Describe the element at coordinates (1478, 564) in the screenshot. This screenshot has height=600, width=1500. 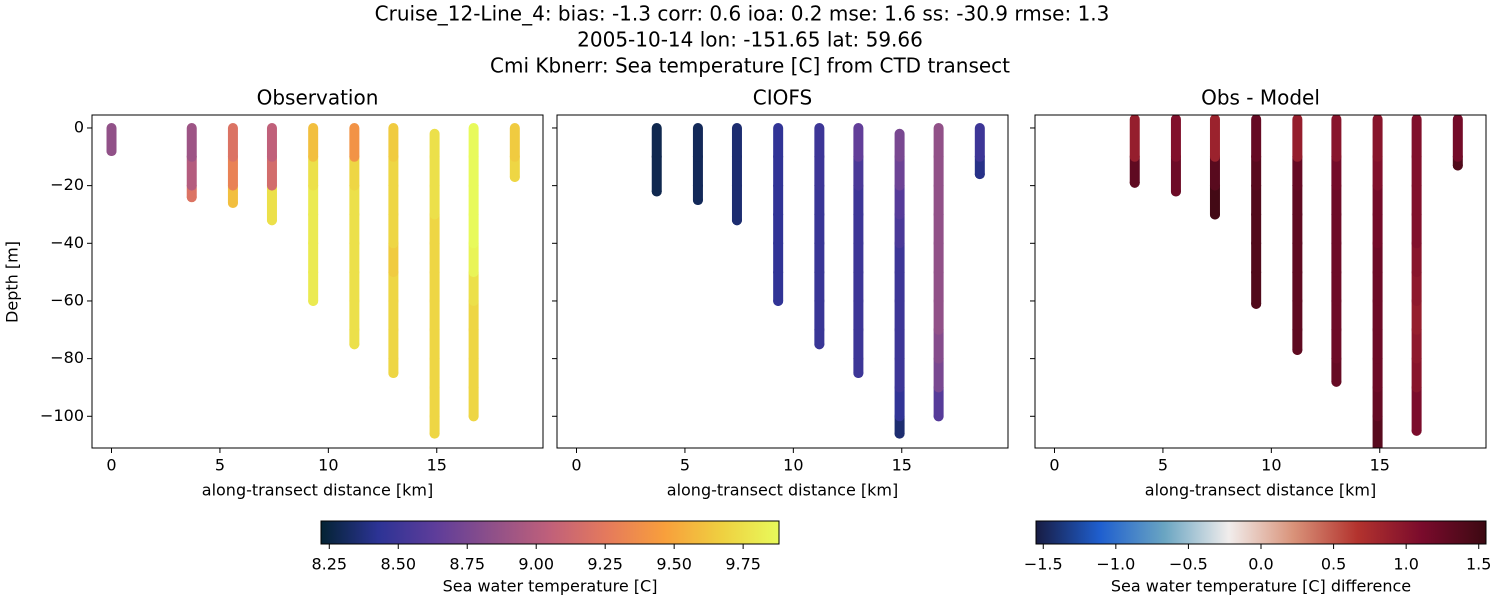
I see `colorbar-tick-label: 1.5` at that location.